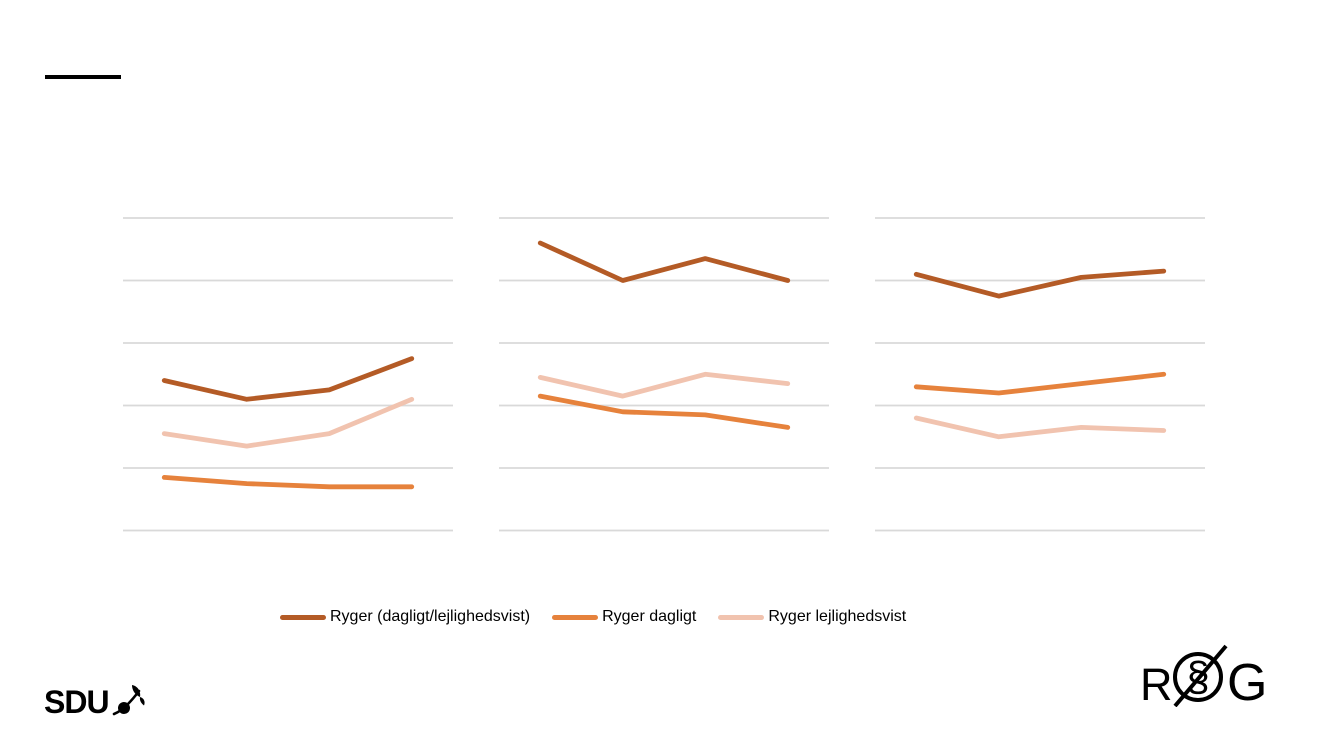  I want to click on legend-label-total: Ryger (dagligt/lejlighedsvist), so click(430, 616).